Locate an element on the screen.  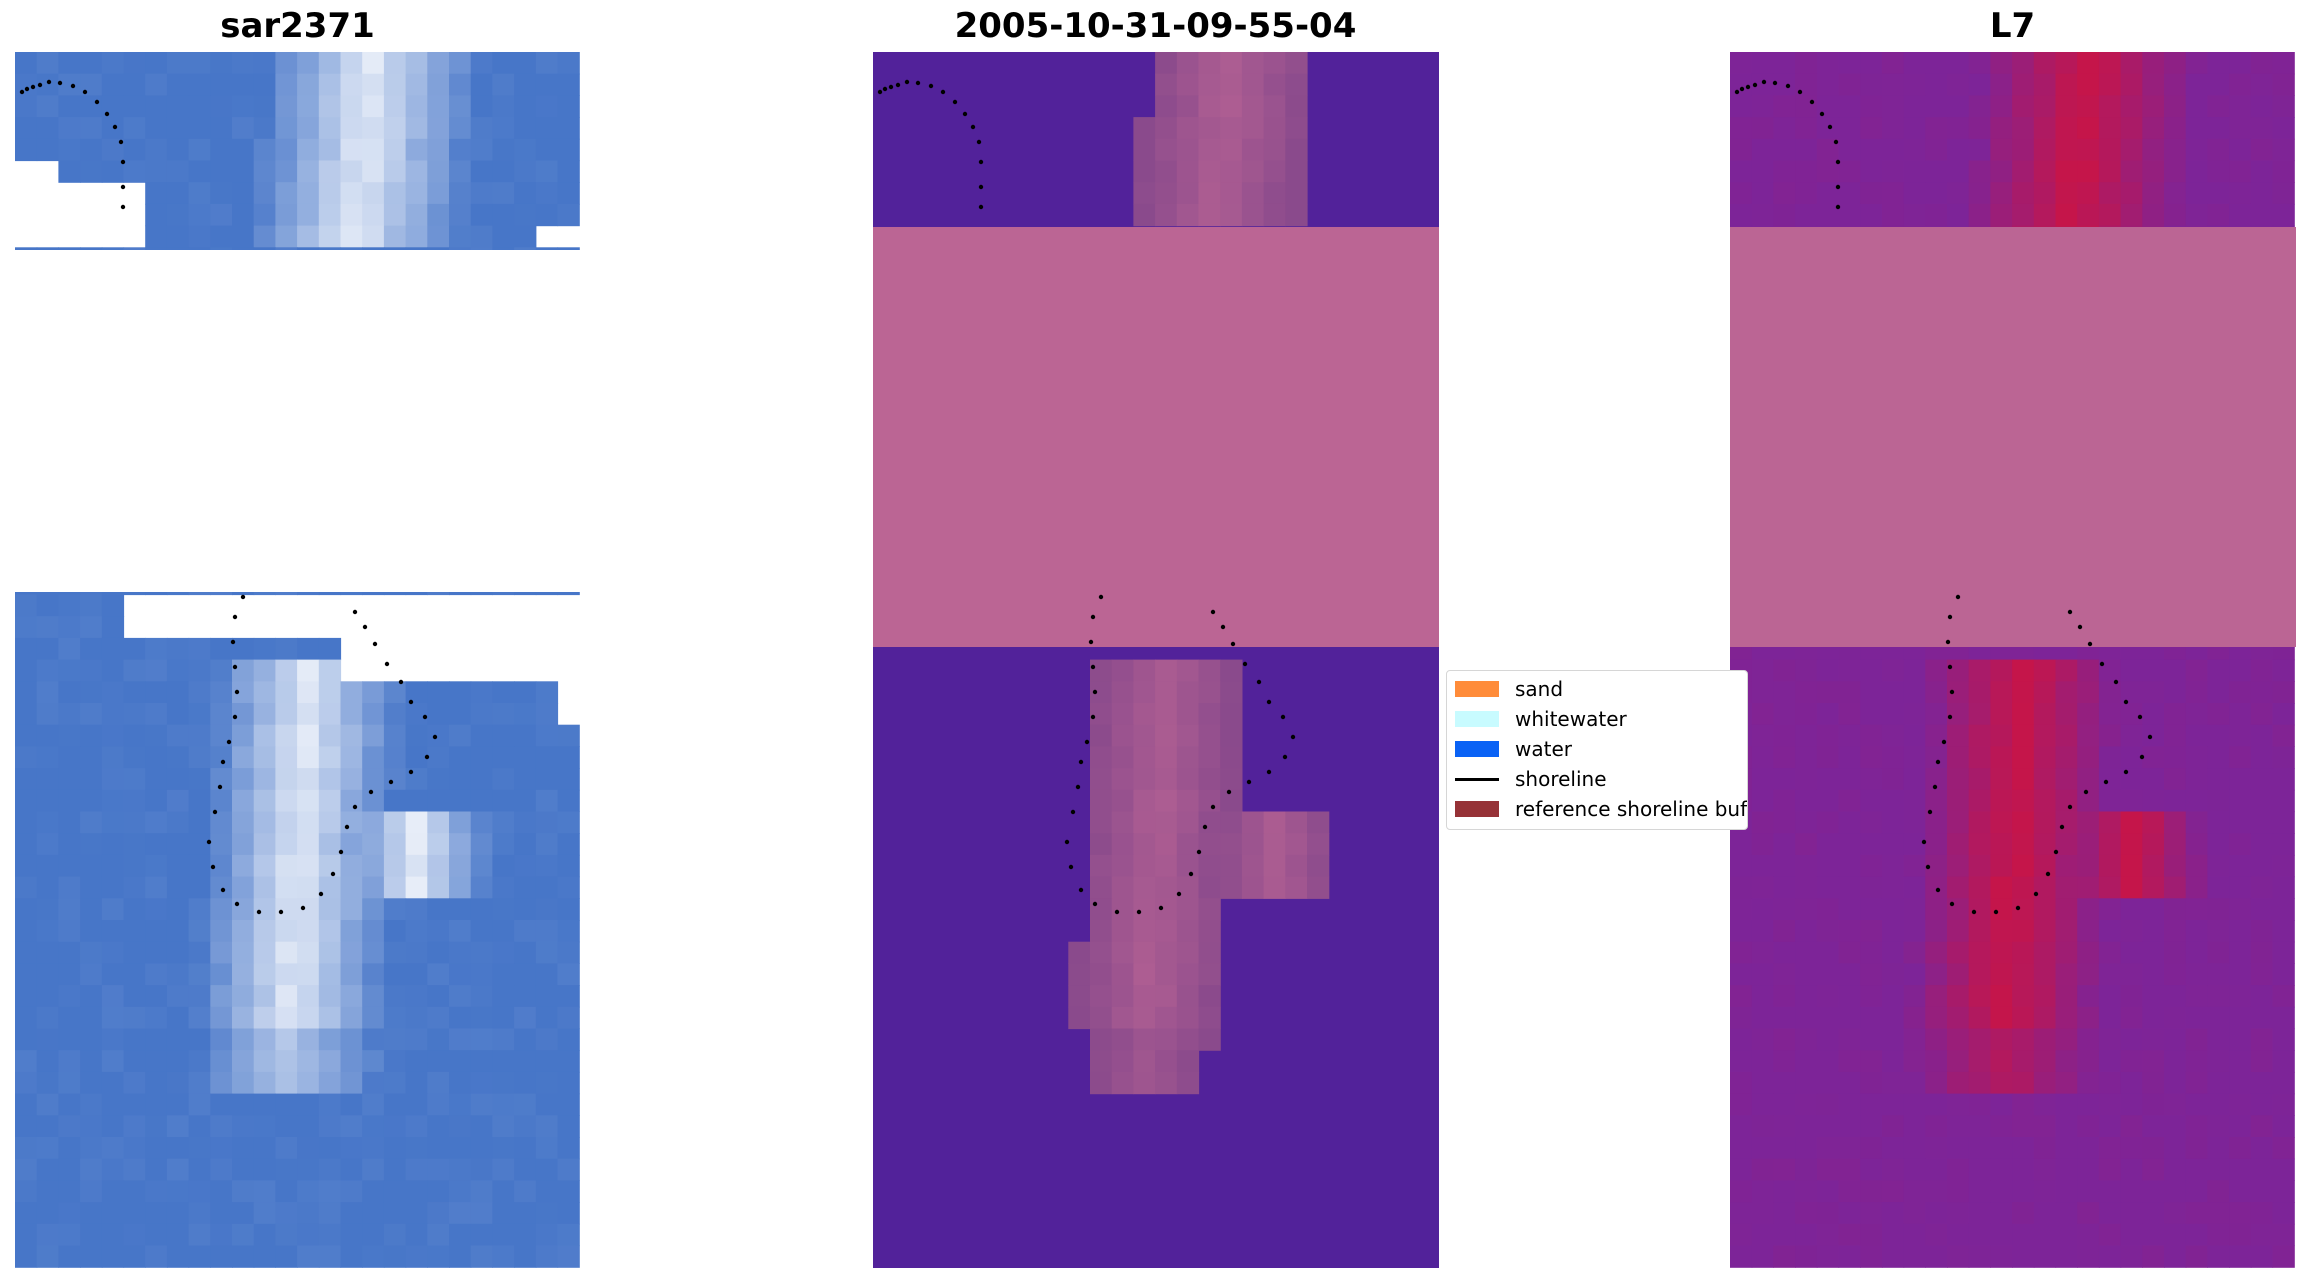
legend-item-reference-buffer: reference shoreline buffer is located at coordinates (1601, 809).